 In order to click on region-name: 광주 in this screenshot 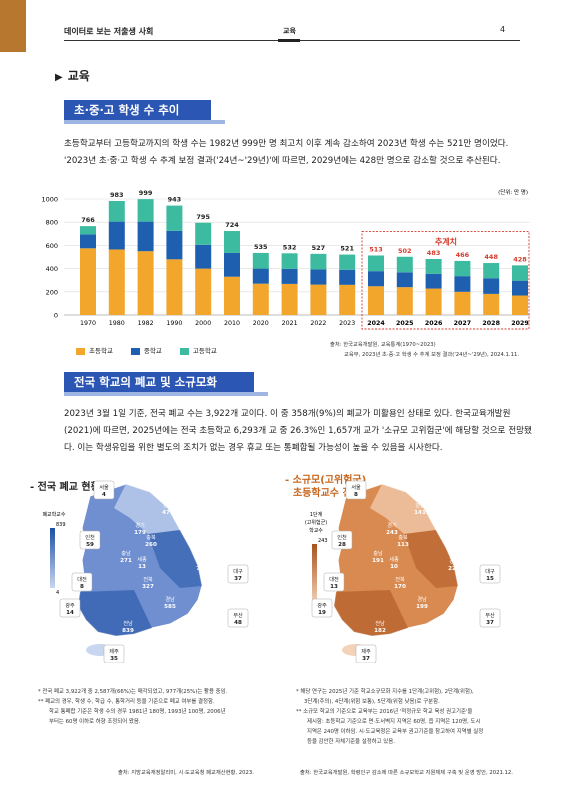, I will do `click(70, 605)`.